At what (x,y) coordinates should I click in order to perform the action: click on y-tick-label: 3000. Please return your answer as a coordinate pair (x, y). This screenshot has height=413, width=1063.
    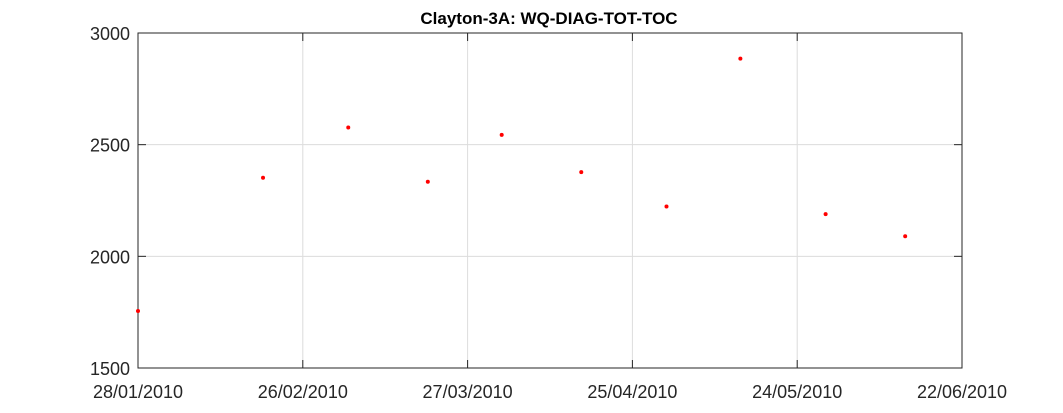
    Looking at the image, I should click on (110, 34).